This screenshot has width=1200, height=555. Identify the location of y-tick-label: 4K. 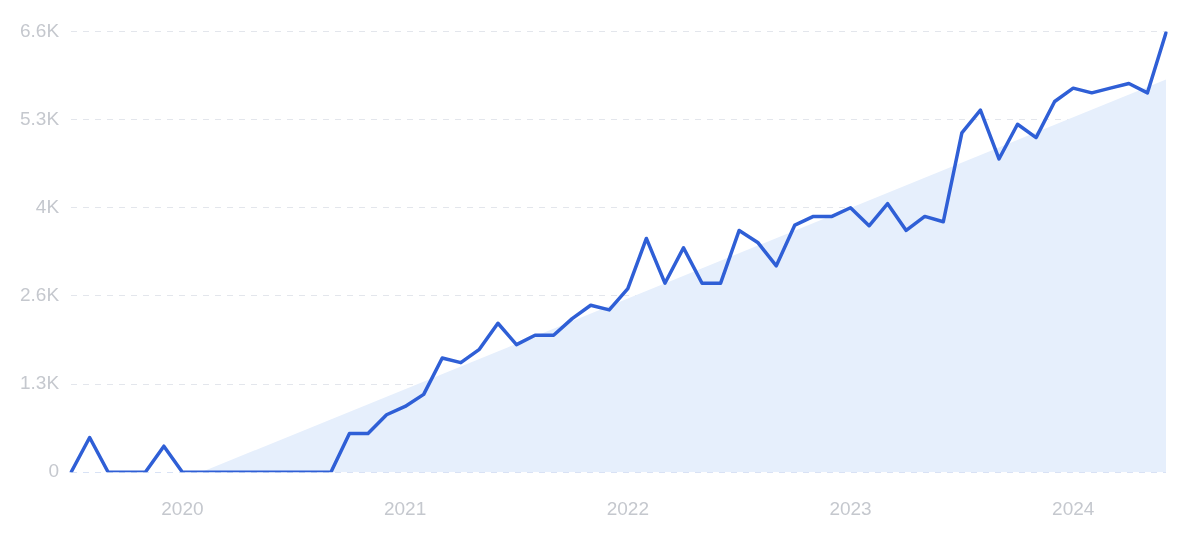
(47, 206).